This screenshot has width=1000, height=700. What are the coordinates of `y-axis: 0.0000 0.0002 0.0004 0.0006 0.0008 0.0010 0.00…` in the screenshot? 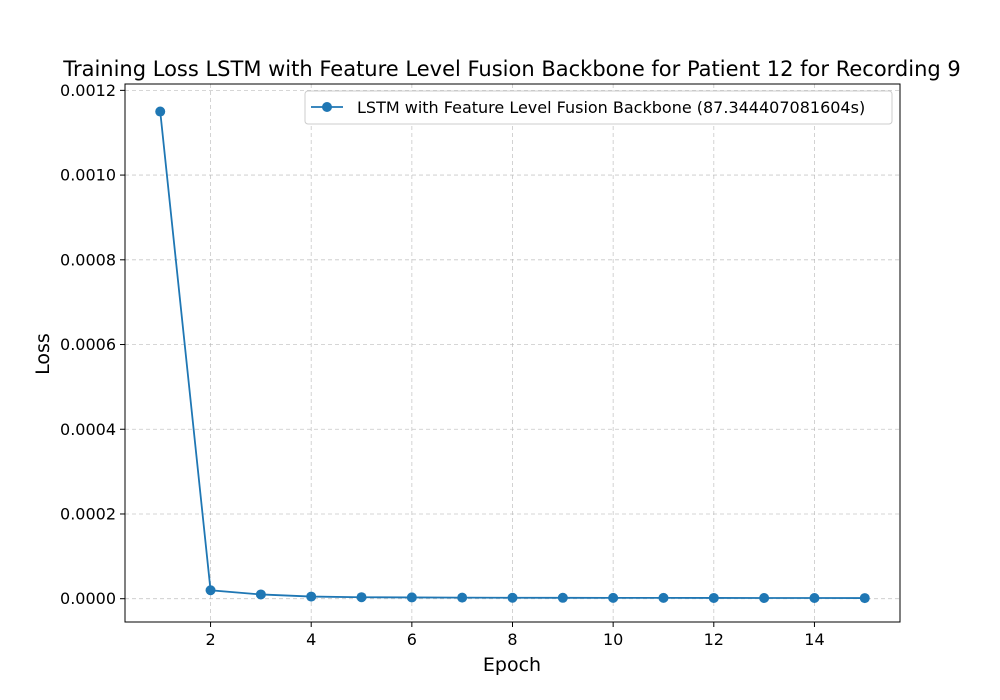 It's located at (92, 344).